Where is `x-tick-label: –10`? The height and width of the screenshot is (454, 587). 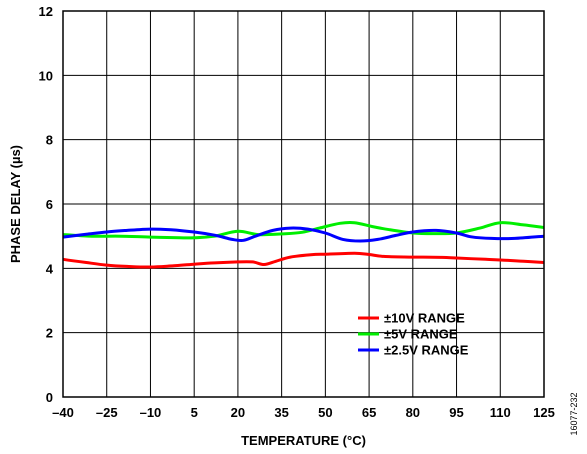 x-tick-label: –10 is located at coordinates (151, 412).